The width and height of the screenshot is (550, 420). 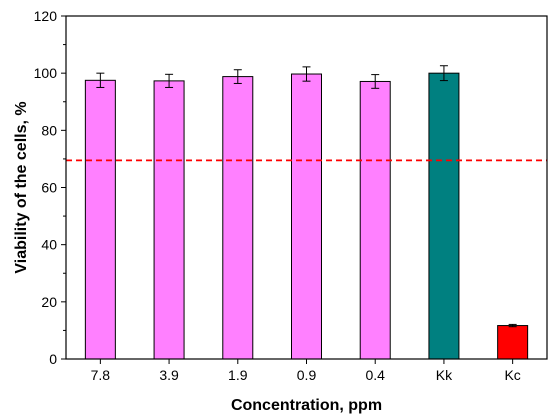 What do you see at coordinates (238, 375) in the screenshot?
I see `x-tick-label: 1.9` at bounding box center [238, 375].